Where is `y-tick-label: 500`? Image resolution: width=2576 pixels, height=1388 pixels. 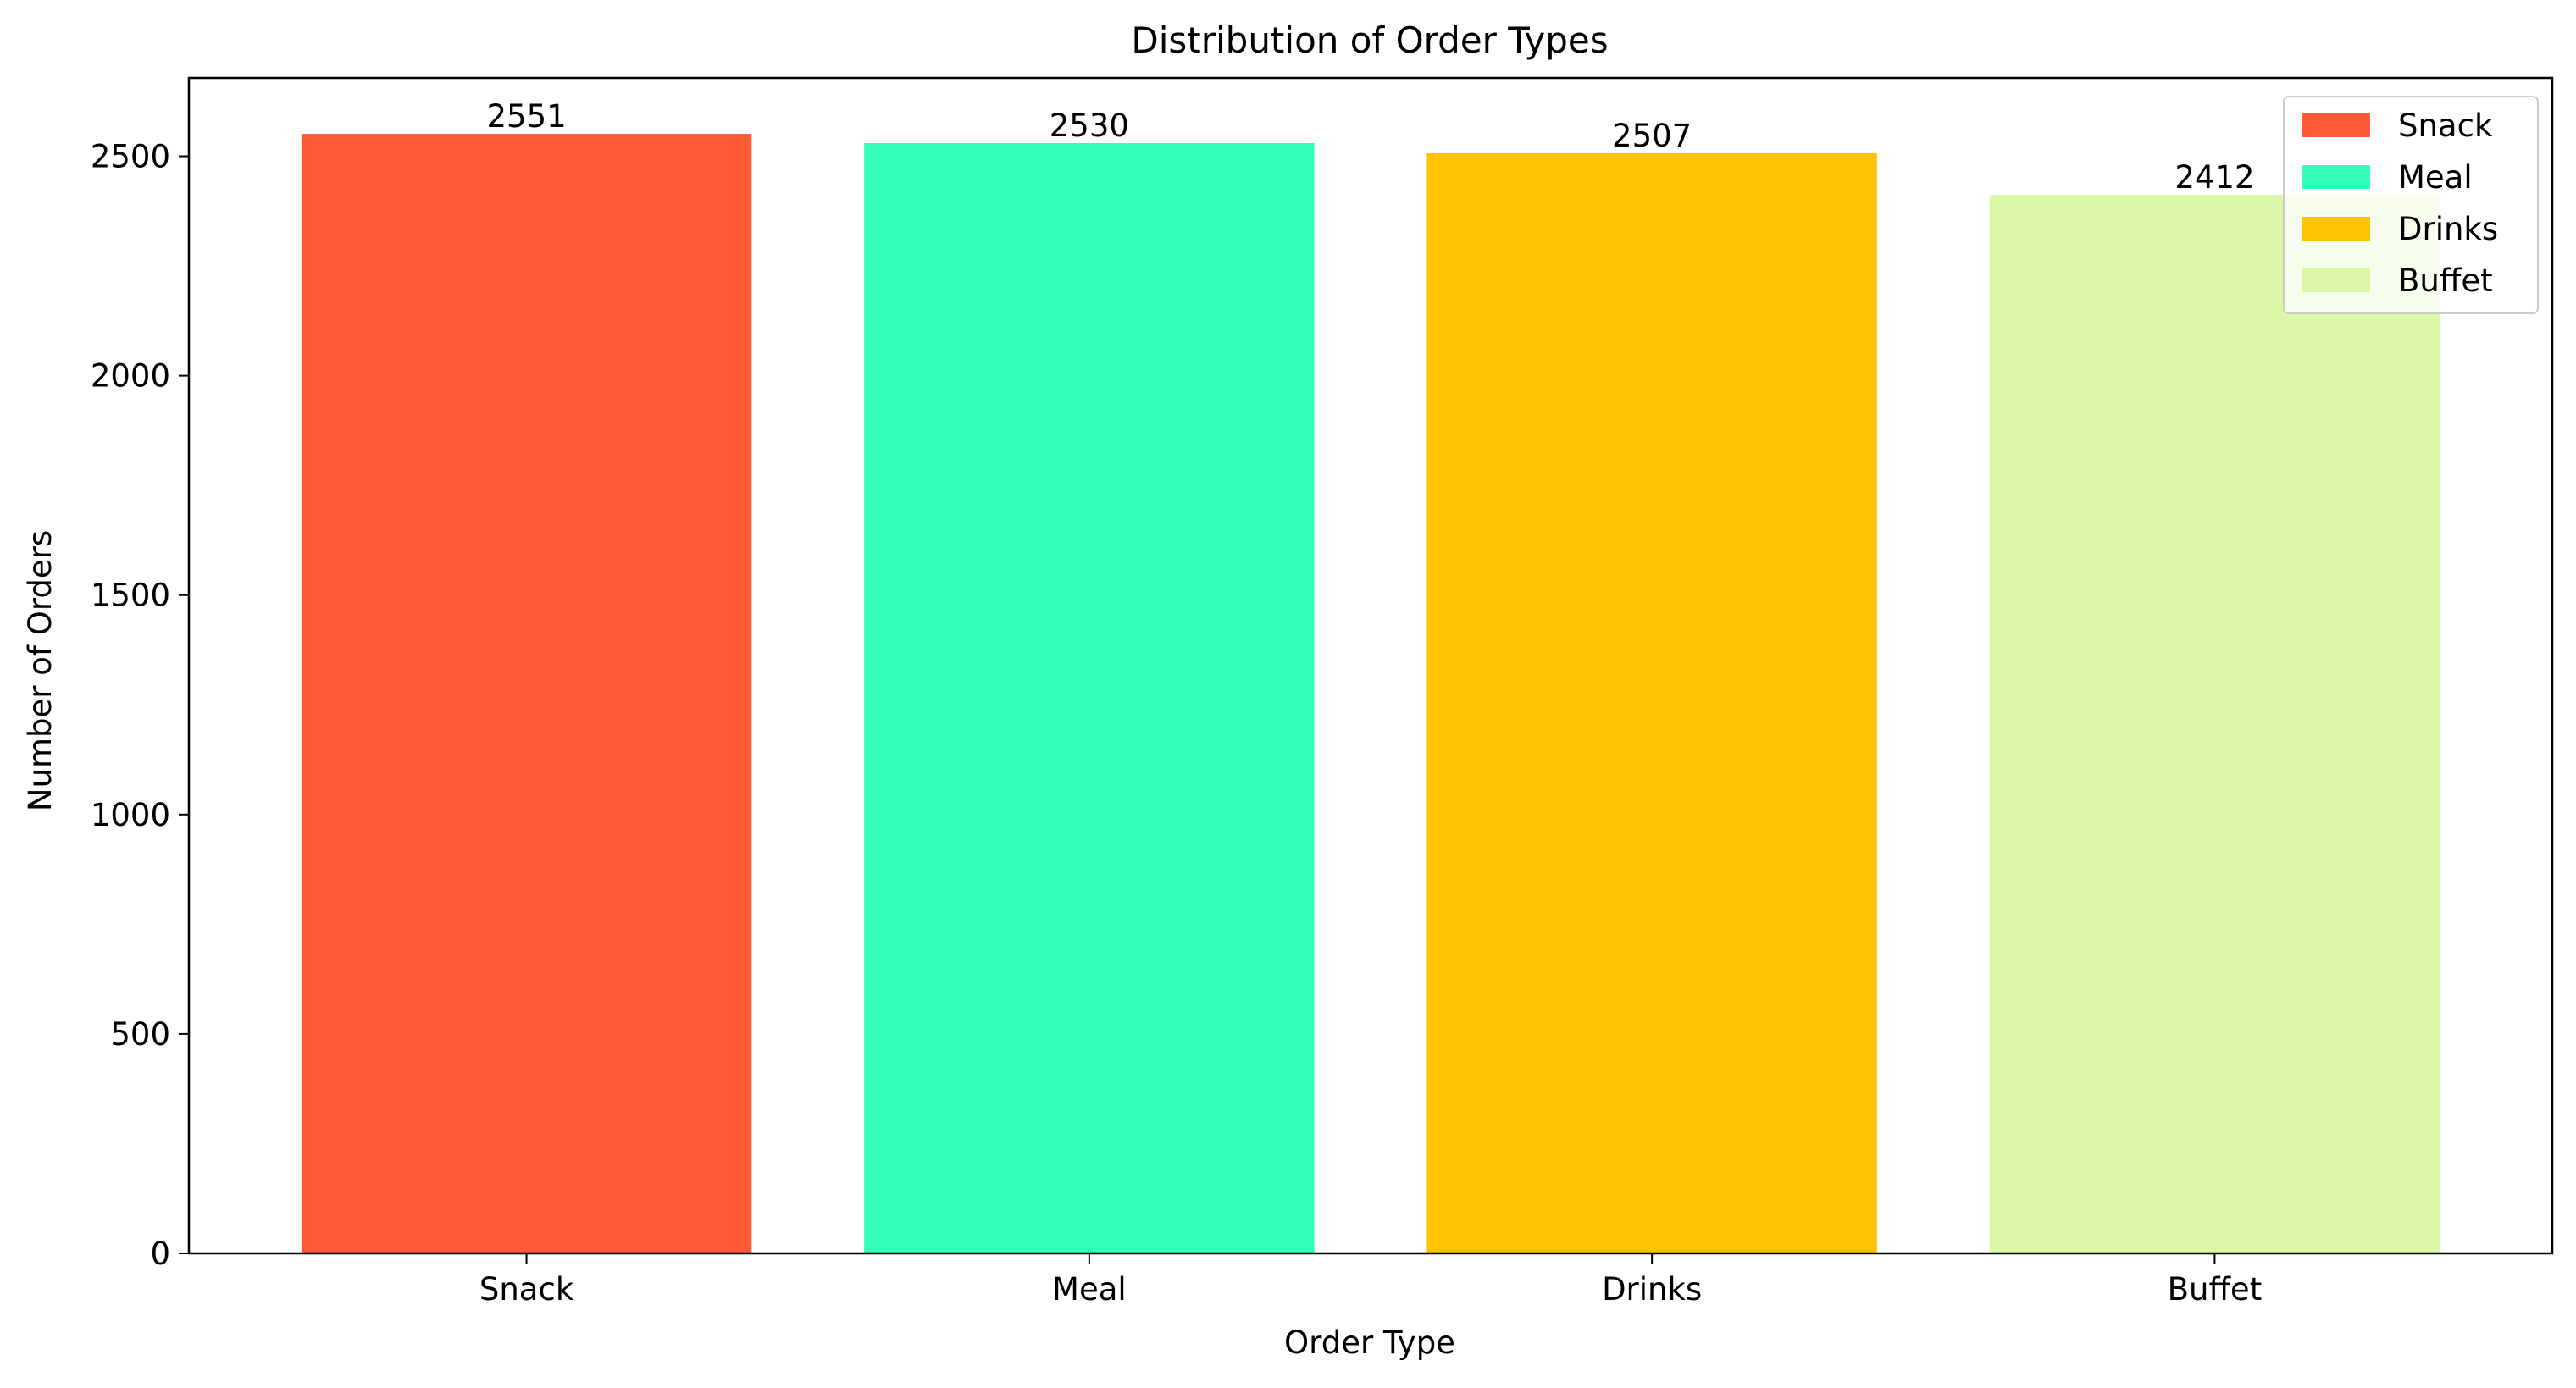
y-tick-label: 500 is located at coordinates (140, 1034).